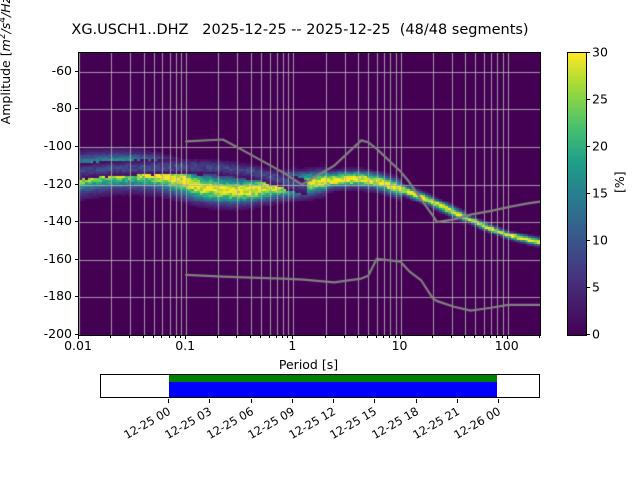 The width and height of the screenshot is (640, 480). I want to click on coverage-green-band, so click(333, 379).